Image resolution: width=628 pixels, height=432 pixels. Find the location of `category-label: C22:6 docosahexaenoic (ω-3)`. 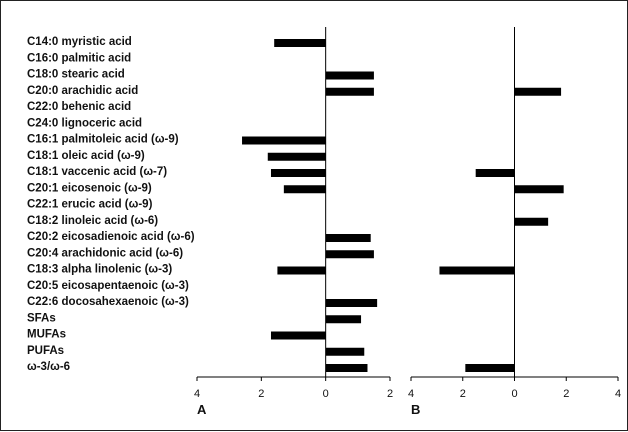

category-label: C22:6 docosahexaenoic (ω-3) is located at coordinates (108, 302).